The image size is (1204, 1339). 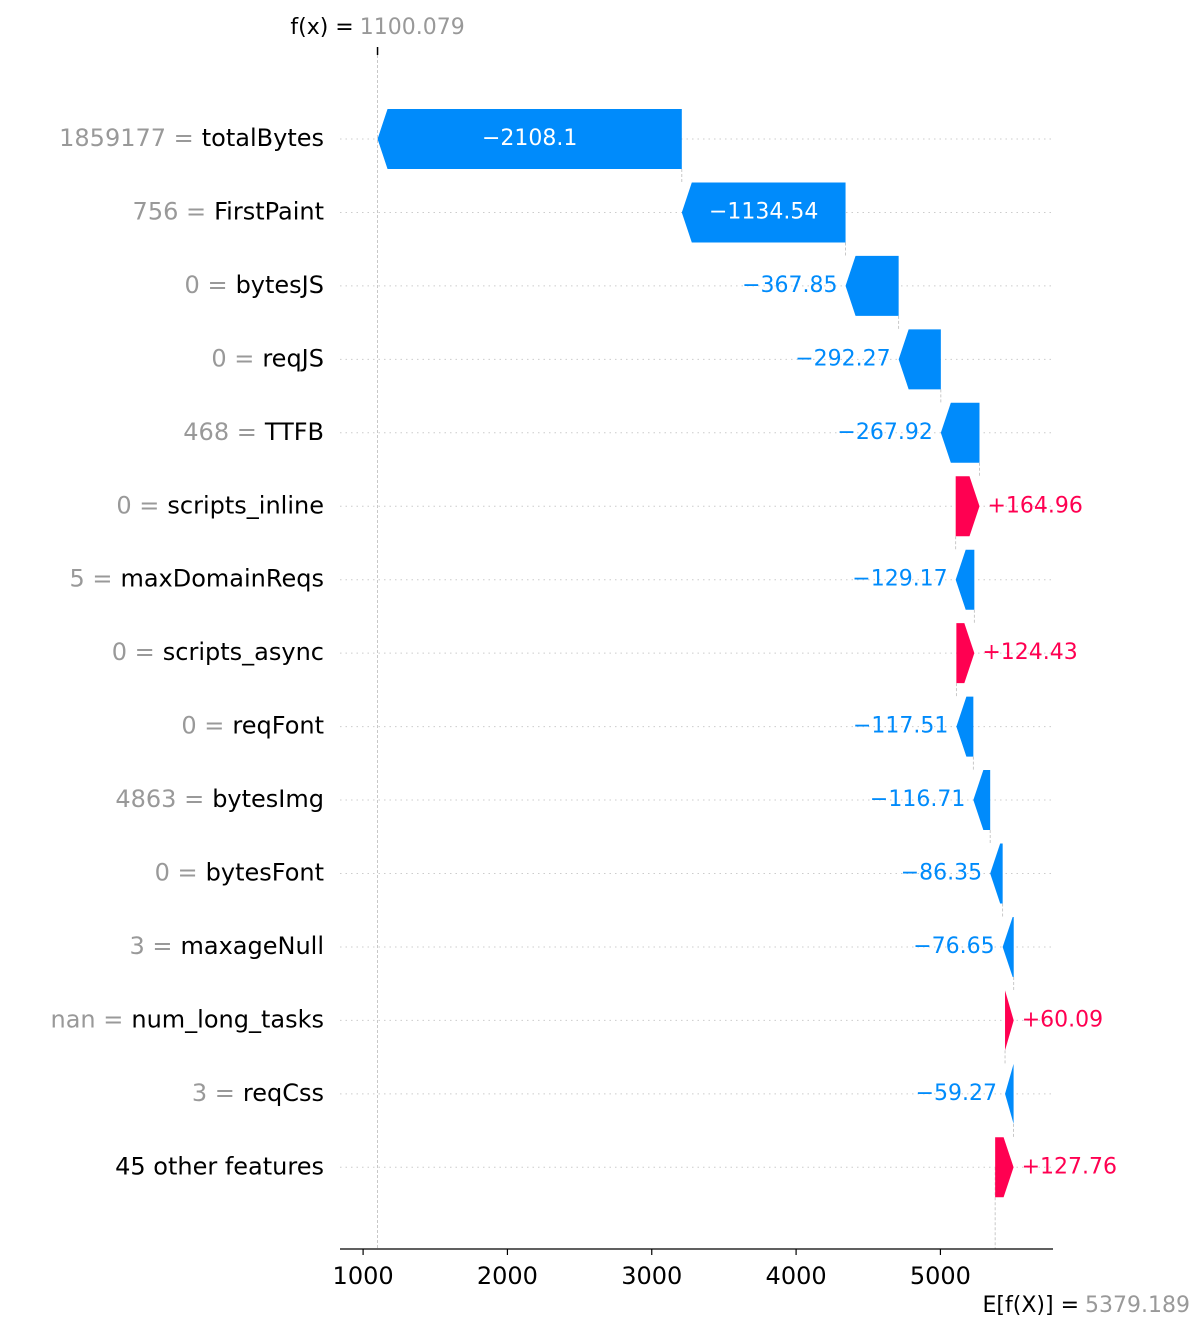 I want to click on feature-label: 756 = FirstPaint, so click(x=228, y=211).